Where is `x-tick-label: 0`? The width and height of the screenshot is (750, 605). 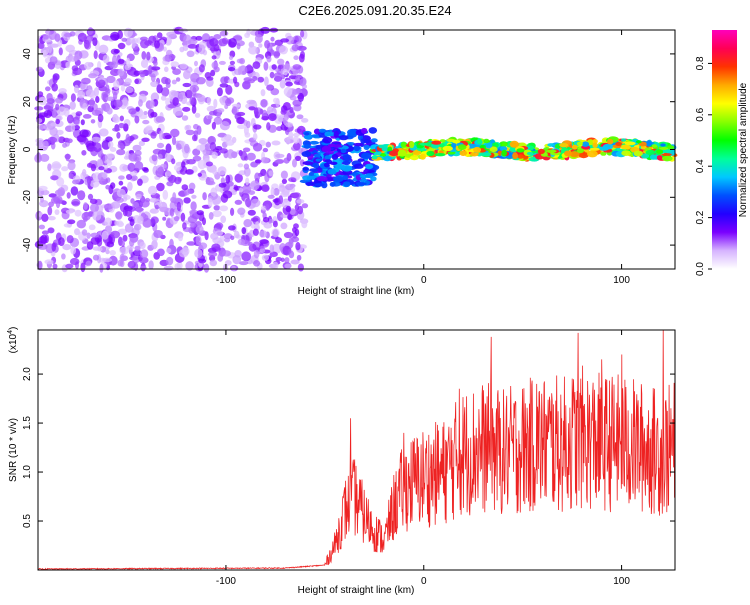
x-tick-label: 0 is located at coordinates (424, 581).